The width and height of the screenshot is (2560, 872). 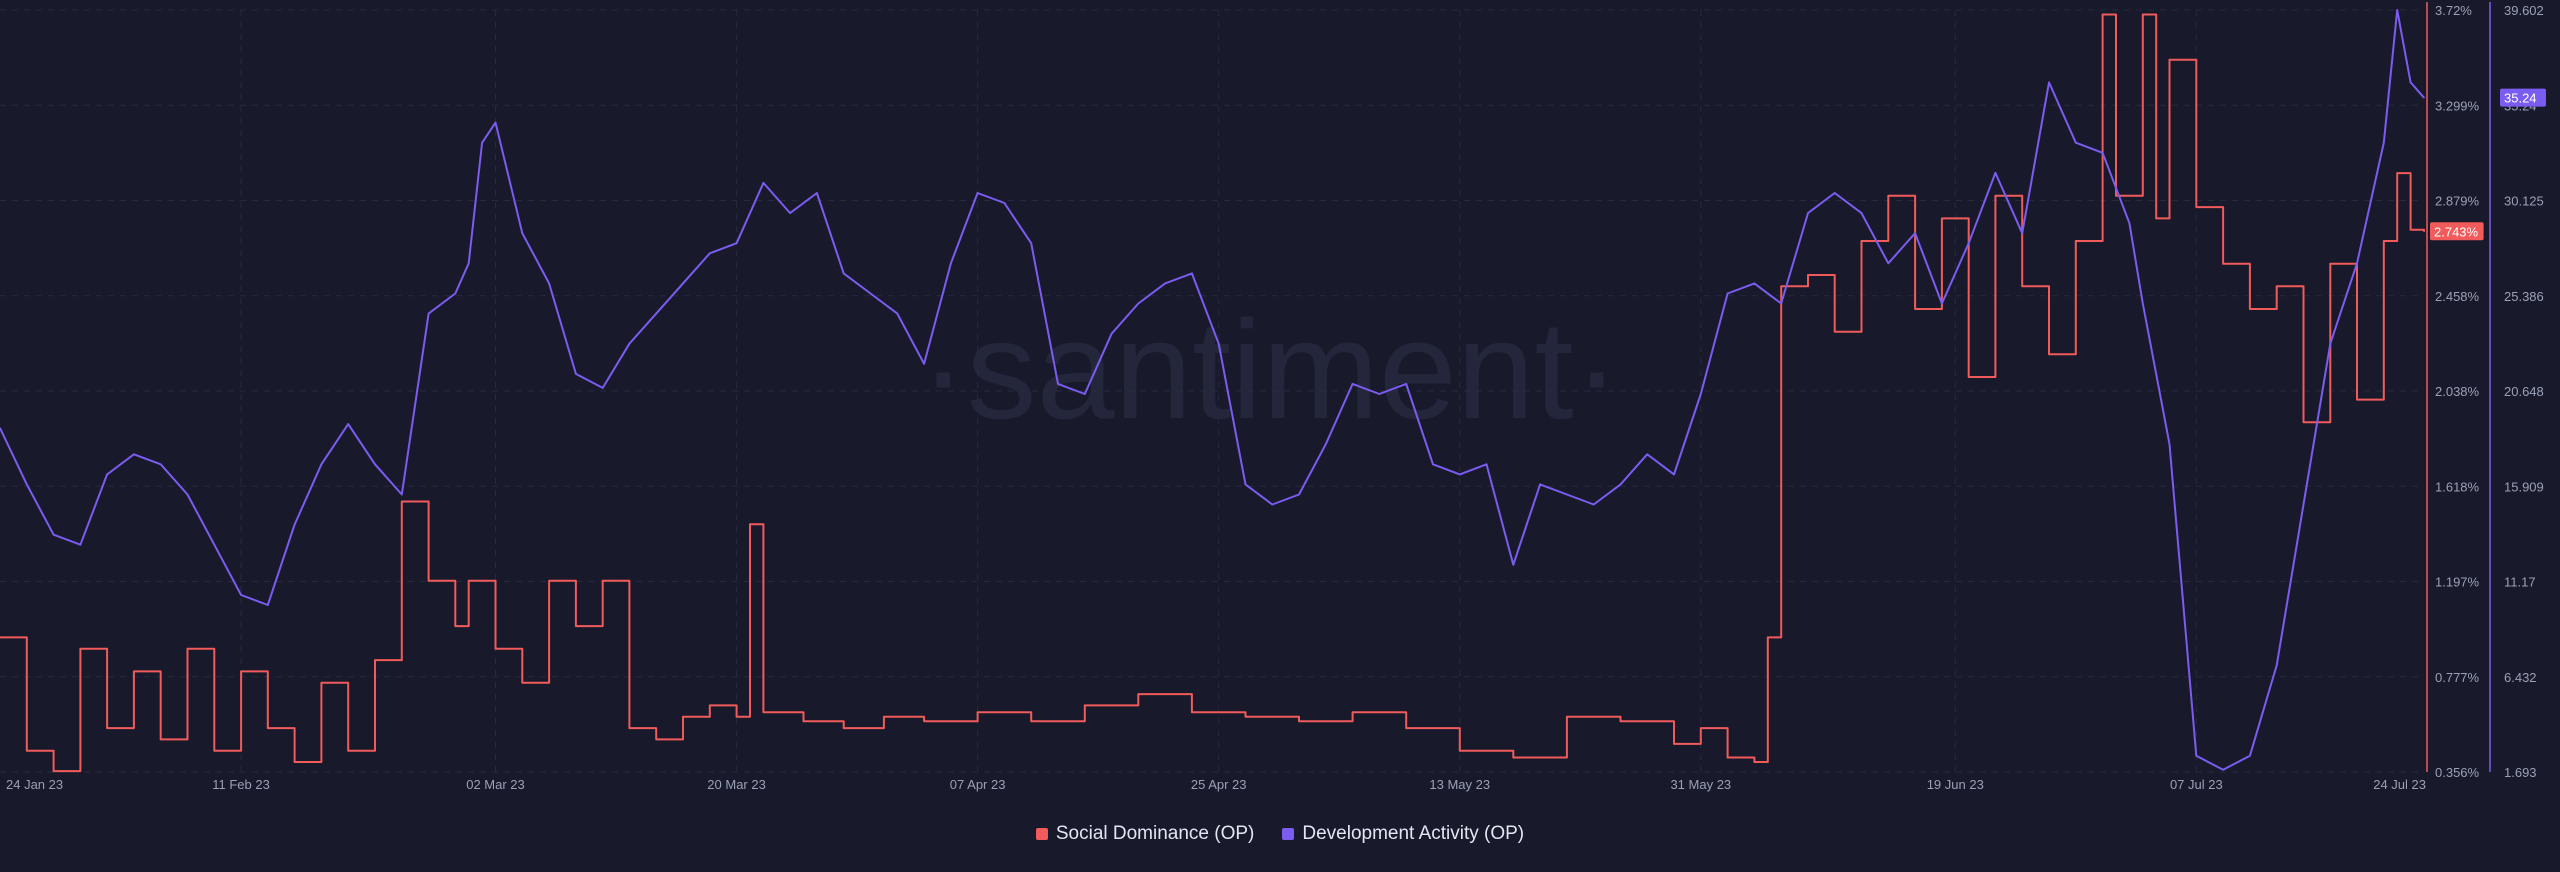 I want to click on legend-item-development-activity: Development Activity (OP), so click(x=1403, y=834).